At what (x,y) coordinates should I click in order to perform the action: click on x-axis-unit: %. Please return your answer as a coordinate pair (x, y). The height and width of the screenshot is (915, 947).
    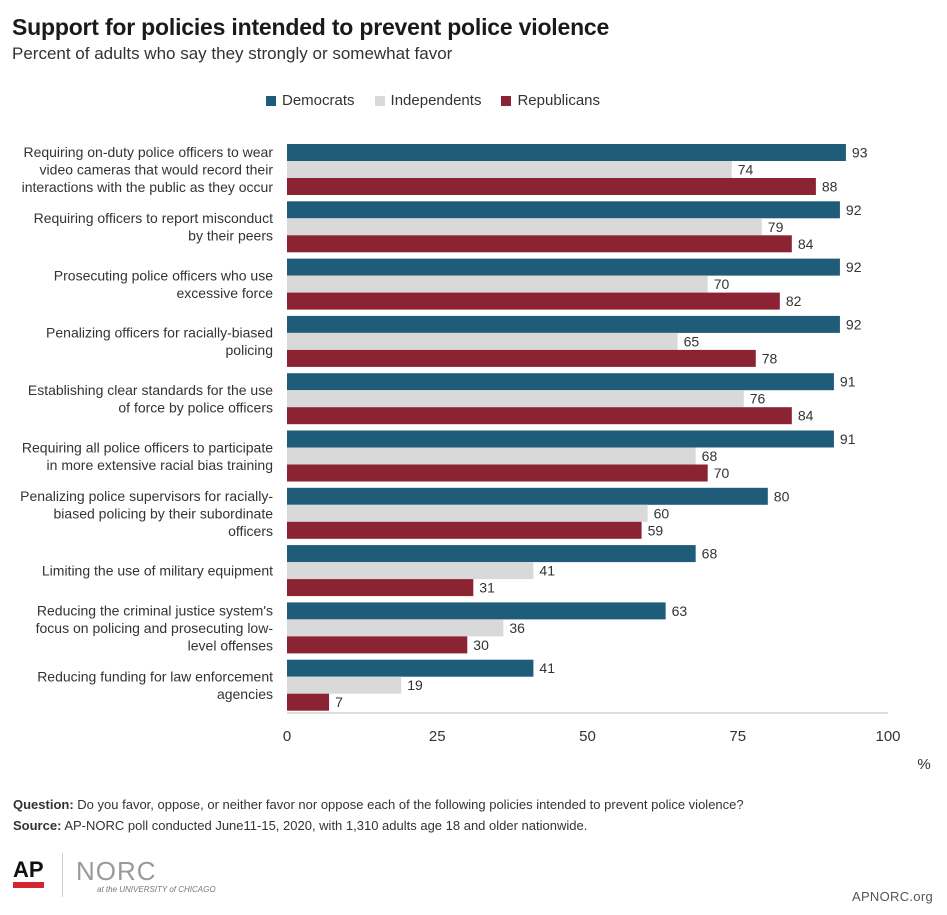
    Looking at the image, I should click on (923, 764).